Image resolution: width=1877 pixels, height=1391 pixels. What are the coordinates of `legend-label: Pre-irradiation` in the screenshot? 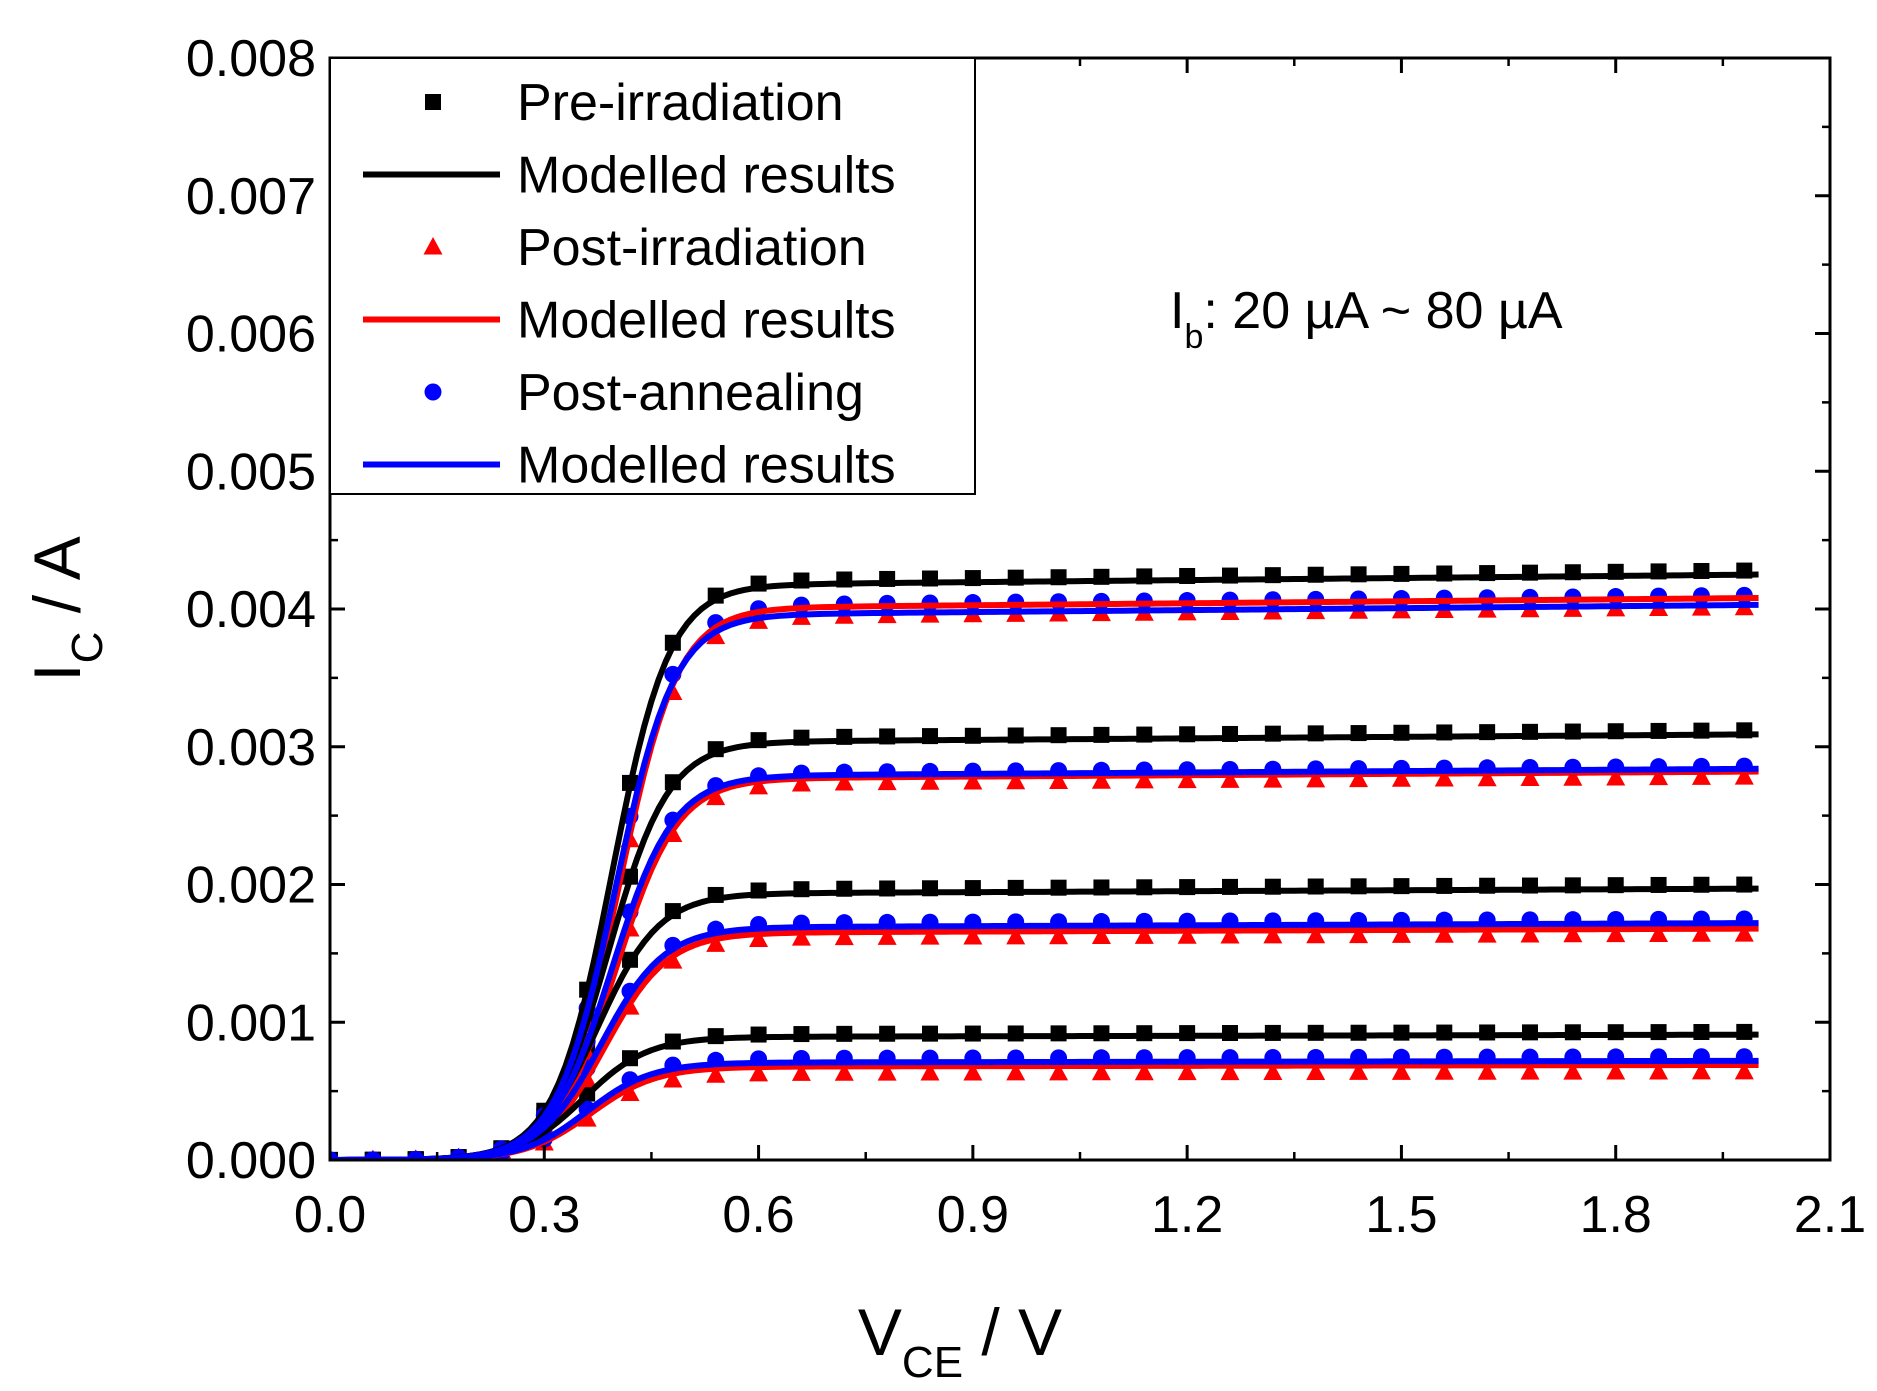 It's located at (680, 103).